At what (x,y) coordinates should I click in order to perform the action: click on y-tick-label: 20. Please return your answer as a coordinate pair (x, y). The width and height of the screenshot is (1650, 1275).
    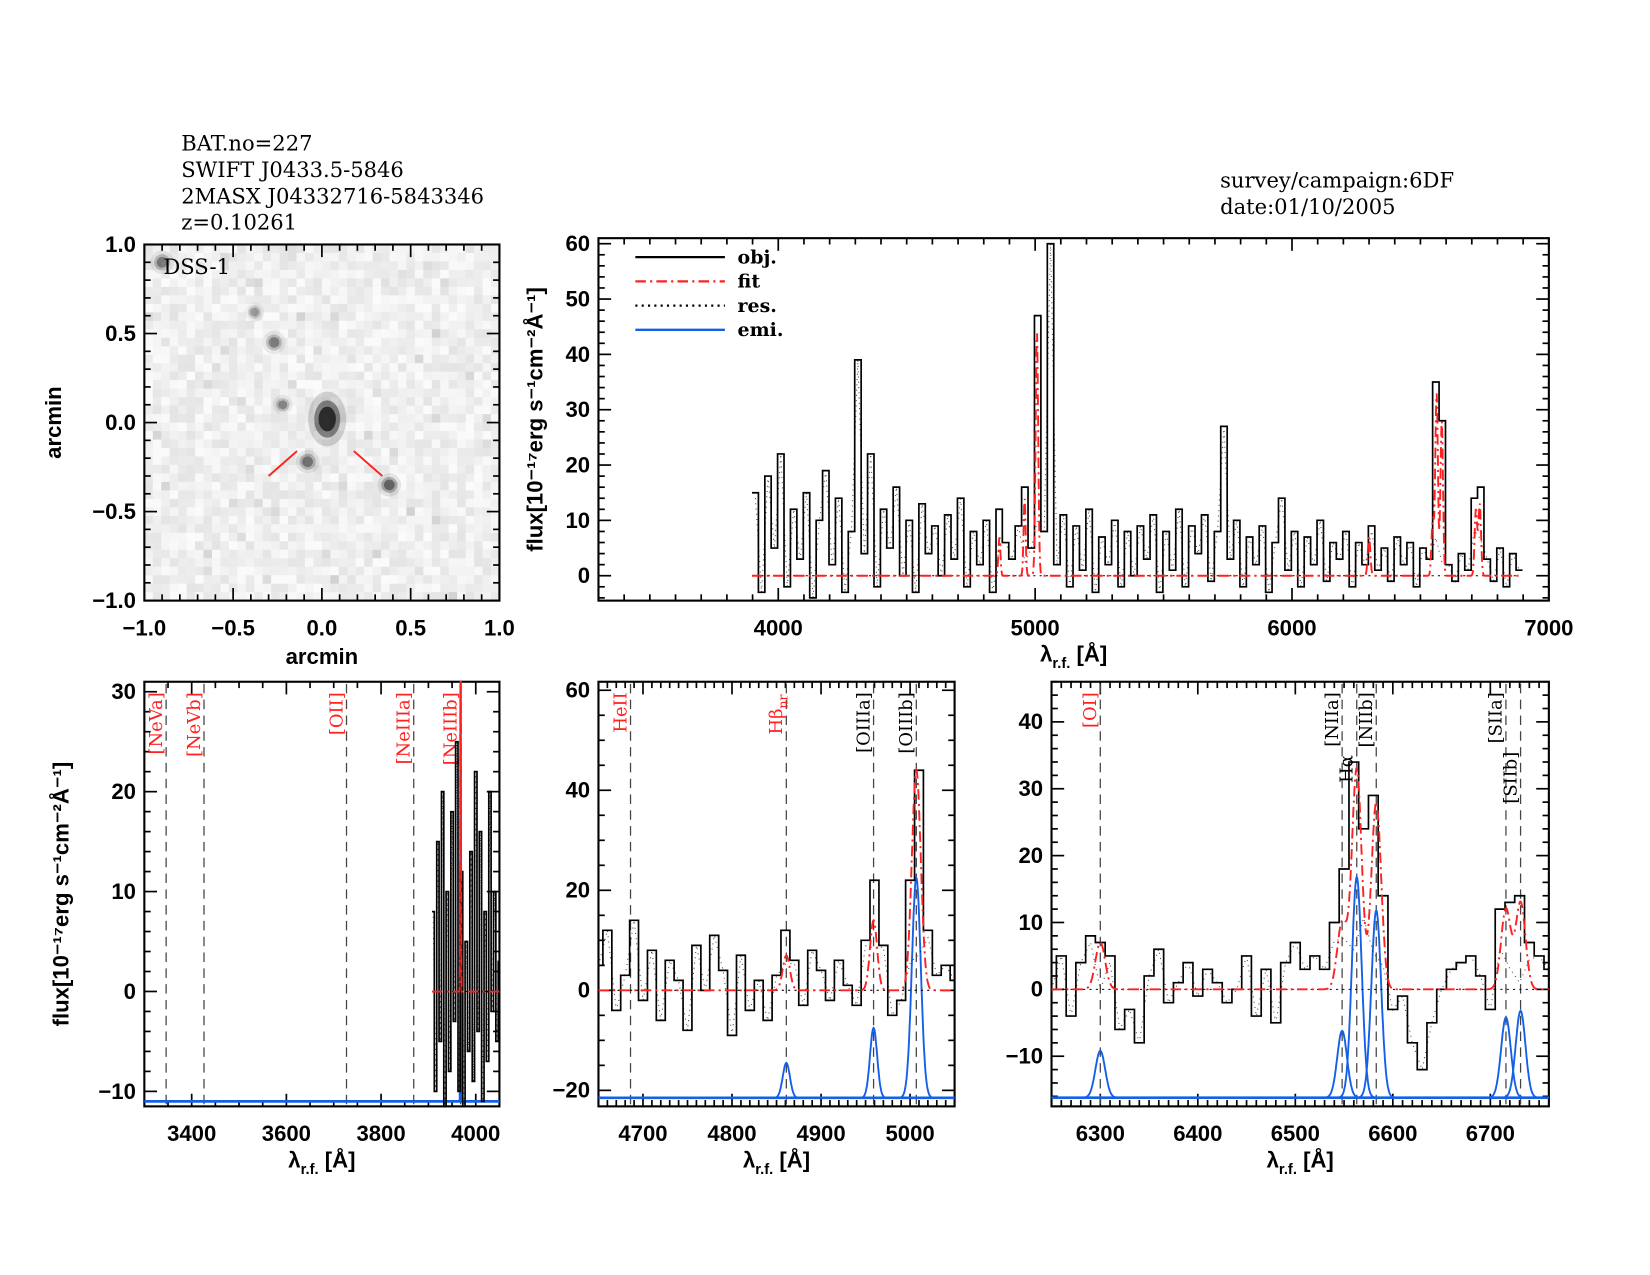
    Looking at the image, I should click on (1031, 855).